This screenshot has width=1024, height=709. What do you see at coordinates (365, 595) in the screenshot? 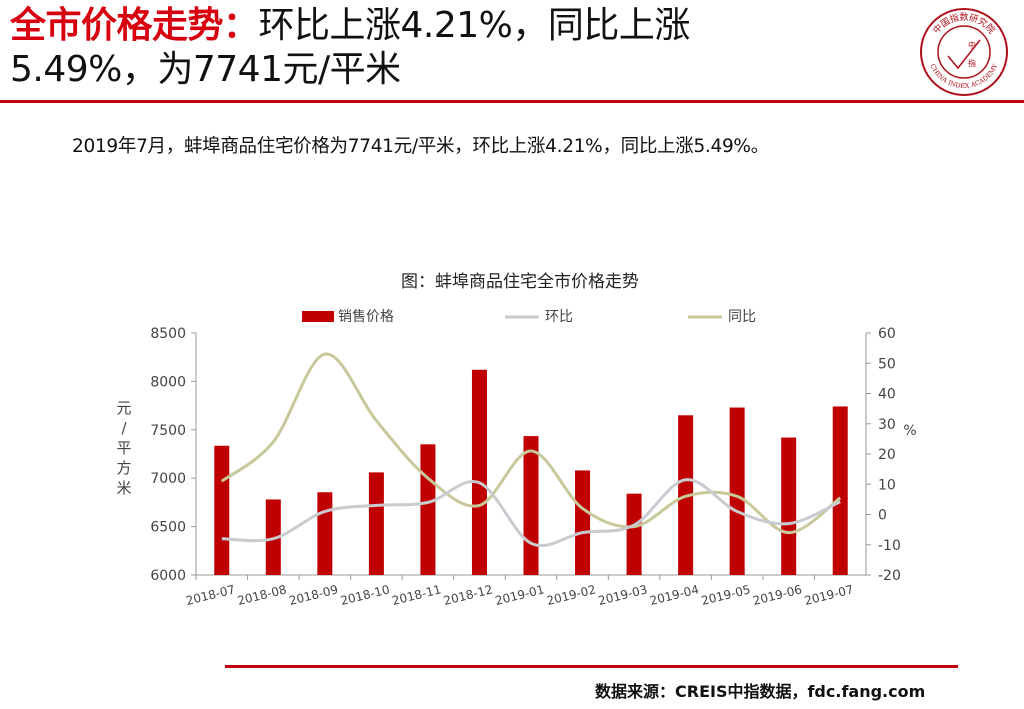
I see `x-tick-label: 2018-10` at bounding box center [365, 595].